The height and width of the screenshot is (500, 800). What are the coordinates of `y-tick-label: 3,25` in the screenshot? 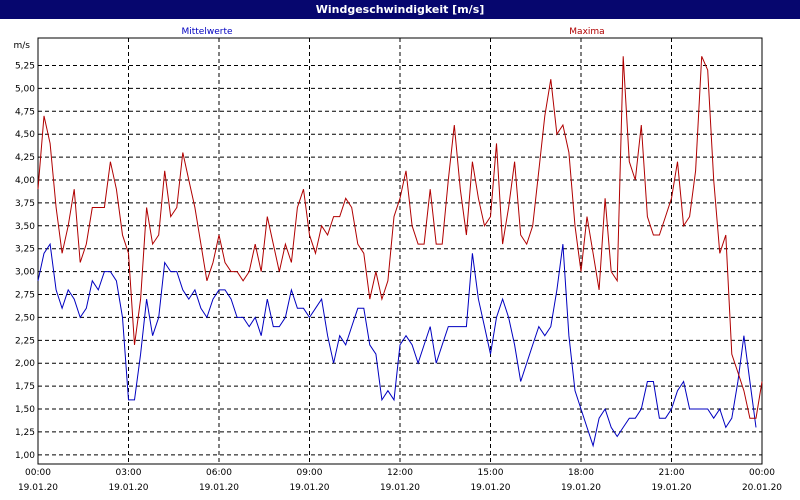 It's located at (25, 250).